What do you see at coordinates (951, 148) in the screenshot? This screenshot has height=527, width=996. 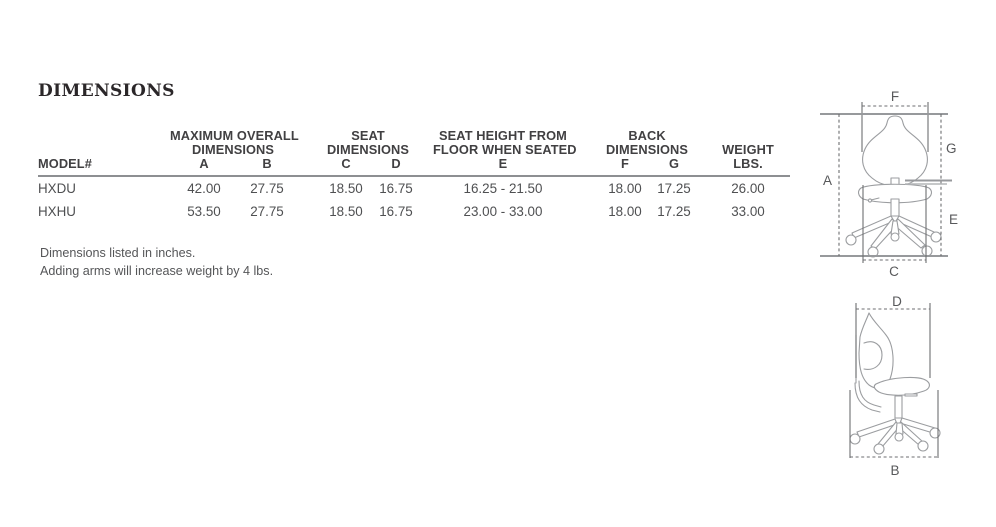 I see `dim-label-g: G` at bounding box center [951, 148].